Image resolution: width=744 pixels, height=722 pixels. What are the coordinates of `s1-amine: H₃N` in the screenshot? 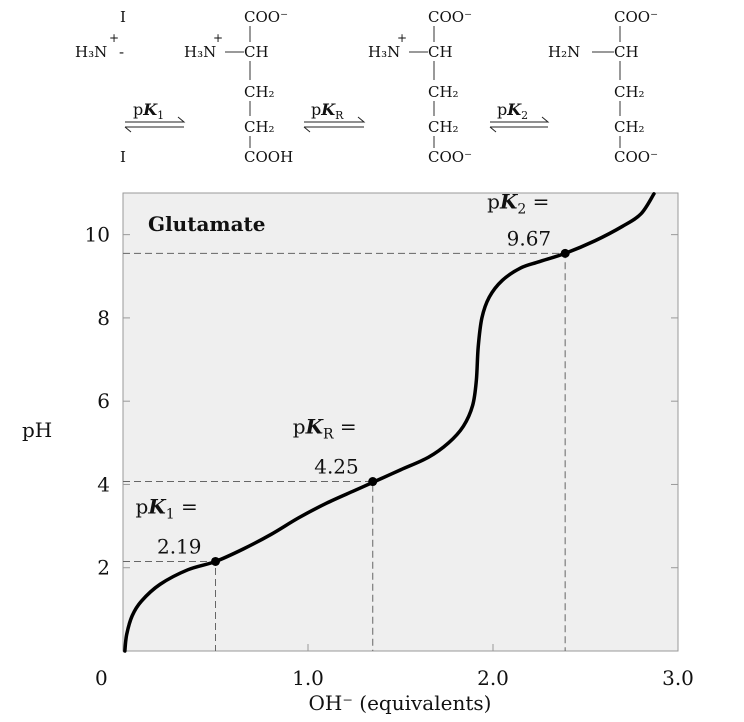 It's located at (91, 52).